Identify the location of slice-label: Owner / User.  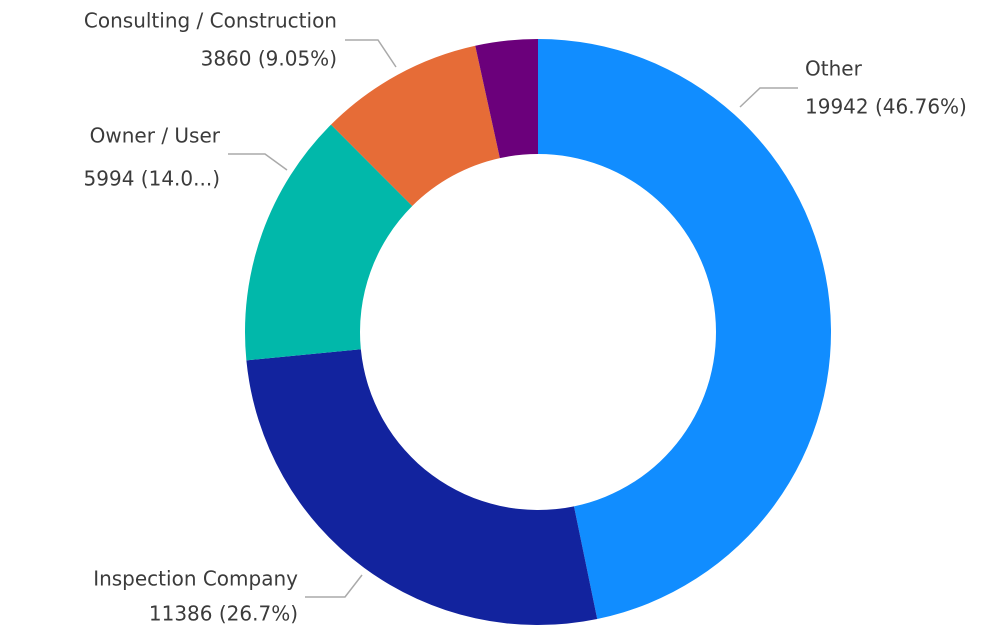
(155, 136).